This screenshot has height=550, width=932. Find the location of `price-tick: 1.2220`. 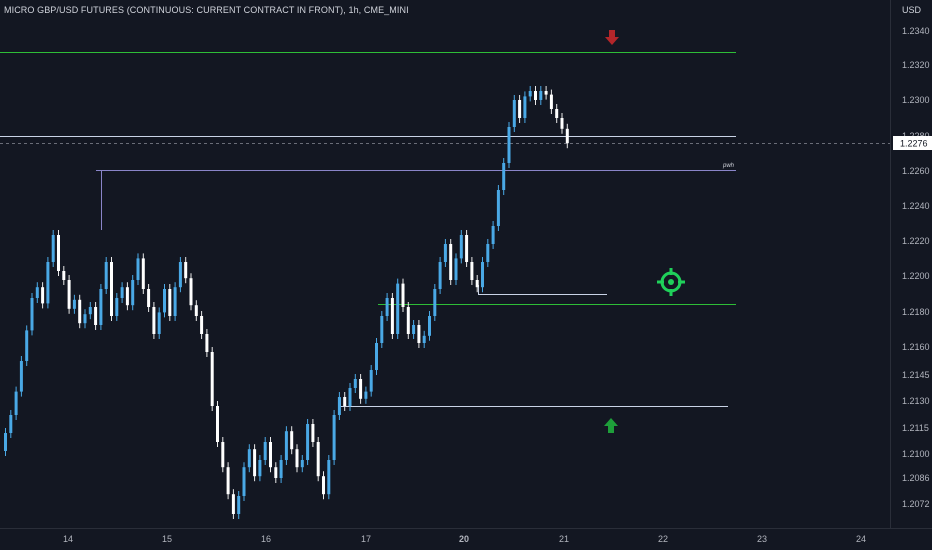

price-tick: 1.2220 is located at coordinates (916, 241).